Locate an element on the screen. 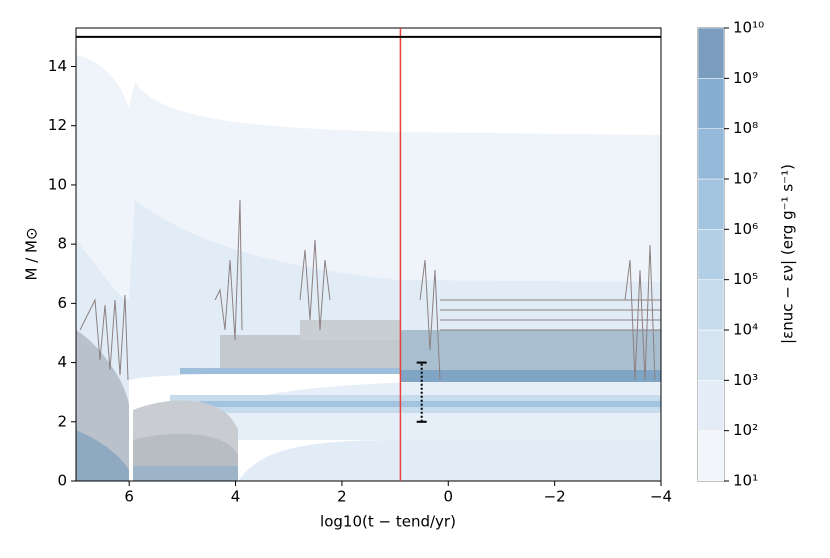 This screenshot has width=830, height=558. x-axis-label: log10(t − tend/yr) is located at coordinates (388, 522).